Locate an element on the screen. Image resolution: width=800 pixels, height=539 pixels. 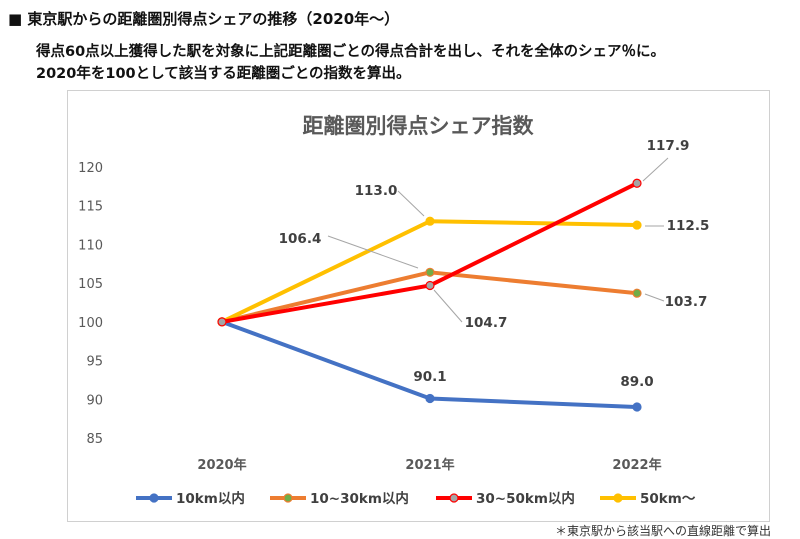
chart-title: 距離圏別得点シェア指数 is located at coordinates (419, 126).